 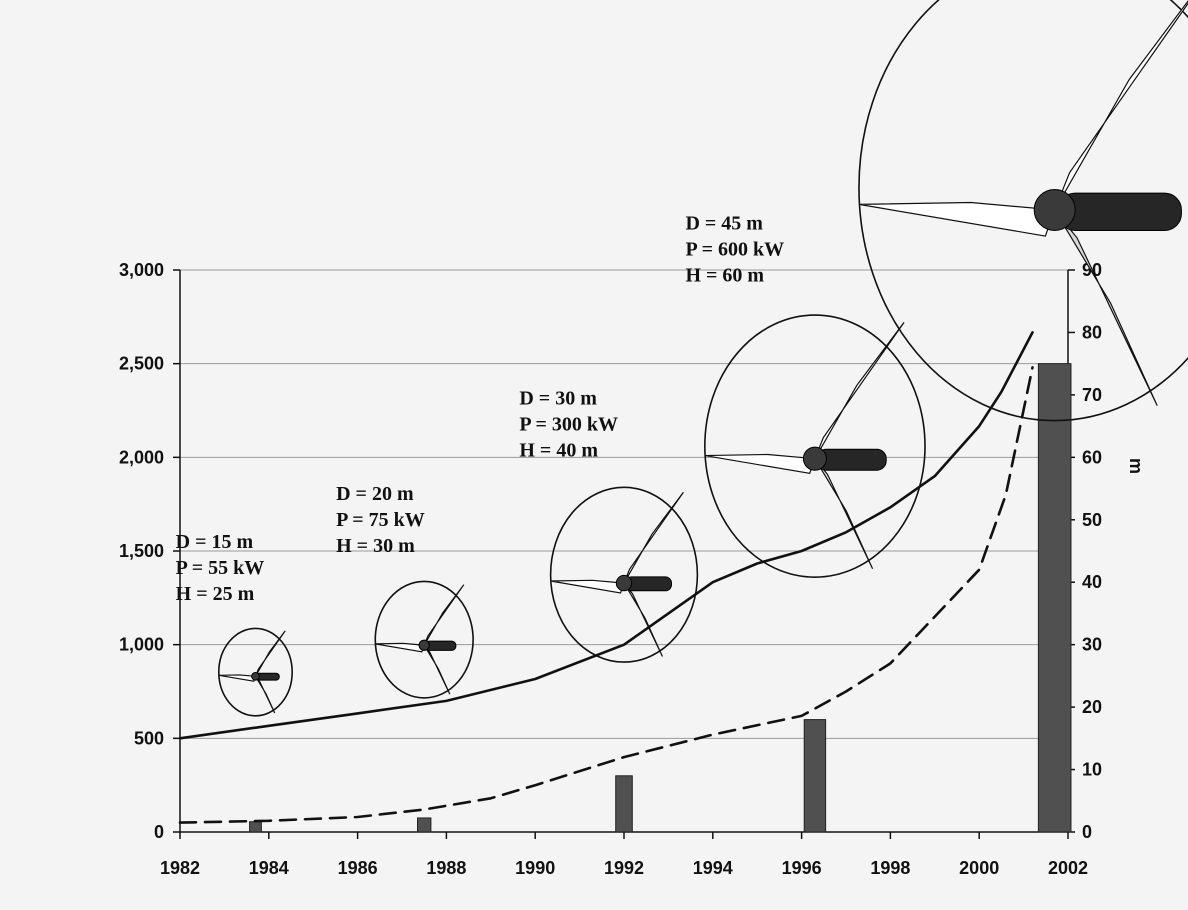 I want to click on turbine-annotation-line: D = 30 m, so click(x=558, y=398).